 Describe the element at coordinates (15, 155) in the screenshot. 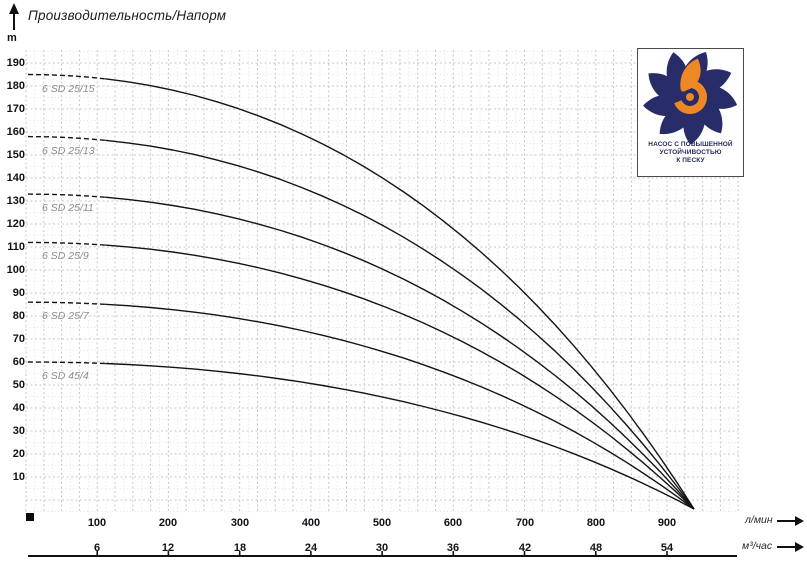

I see `y-tick-label-150: 150` at that location.